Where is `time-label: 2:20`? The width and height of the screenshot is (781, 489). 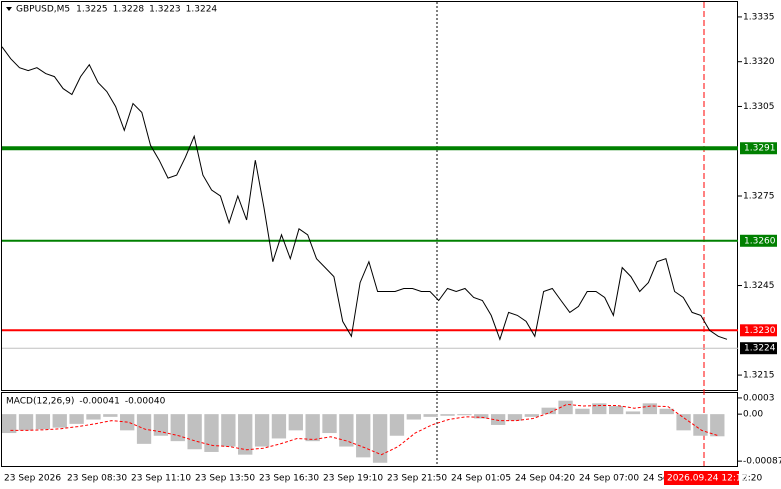
time-label: 2:20 is located at coordinates (752, 479).